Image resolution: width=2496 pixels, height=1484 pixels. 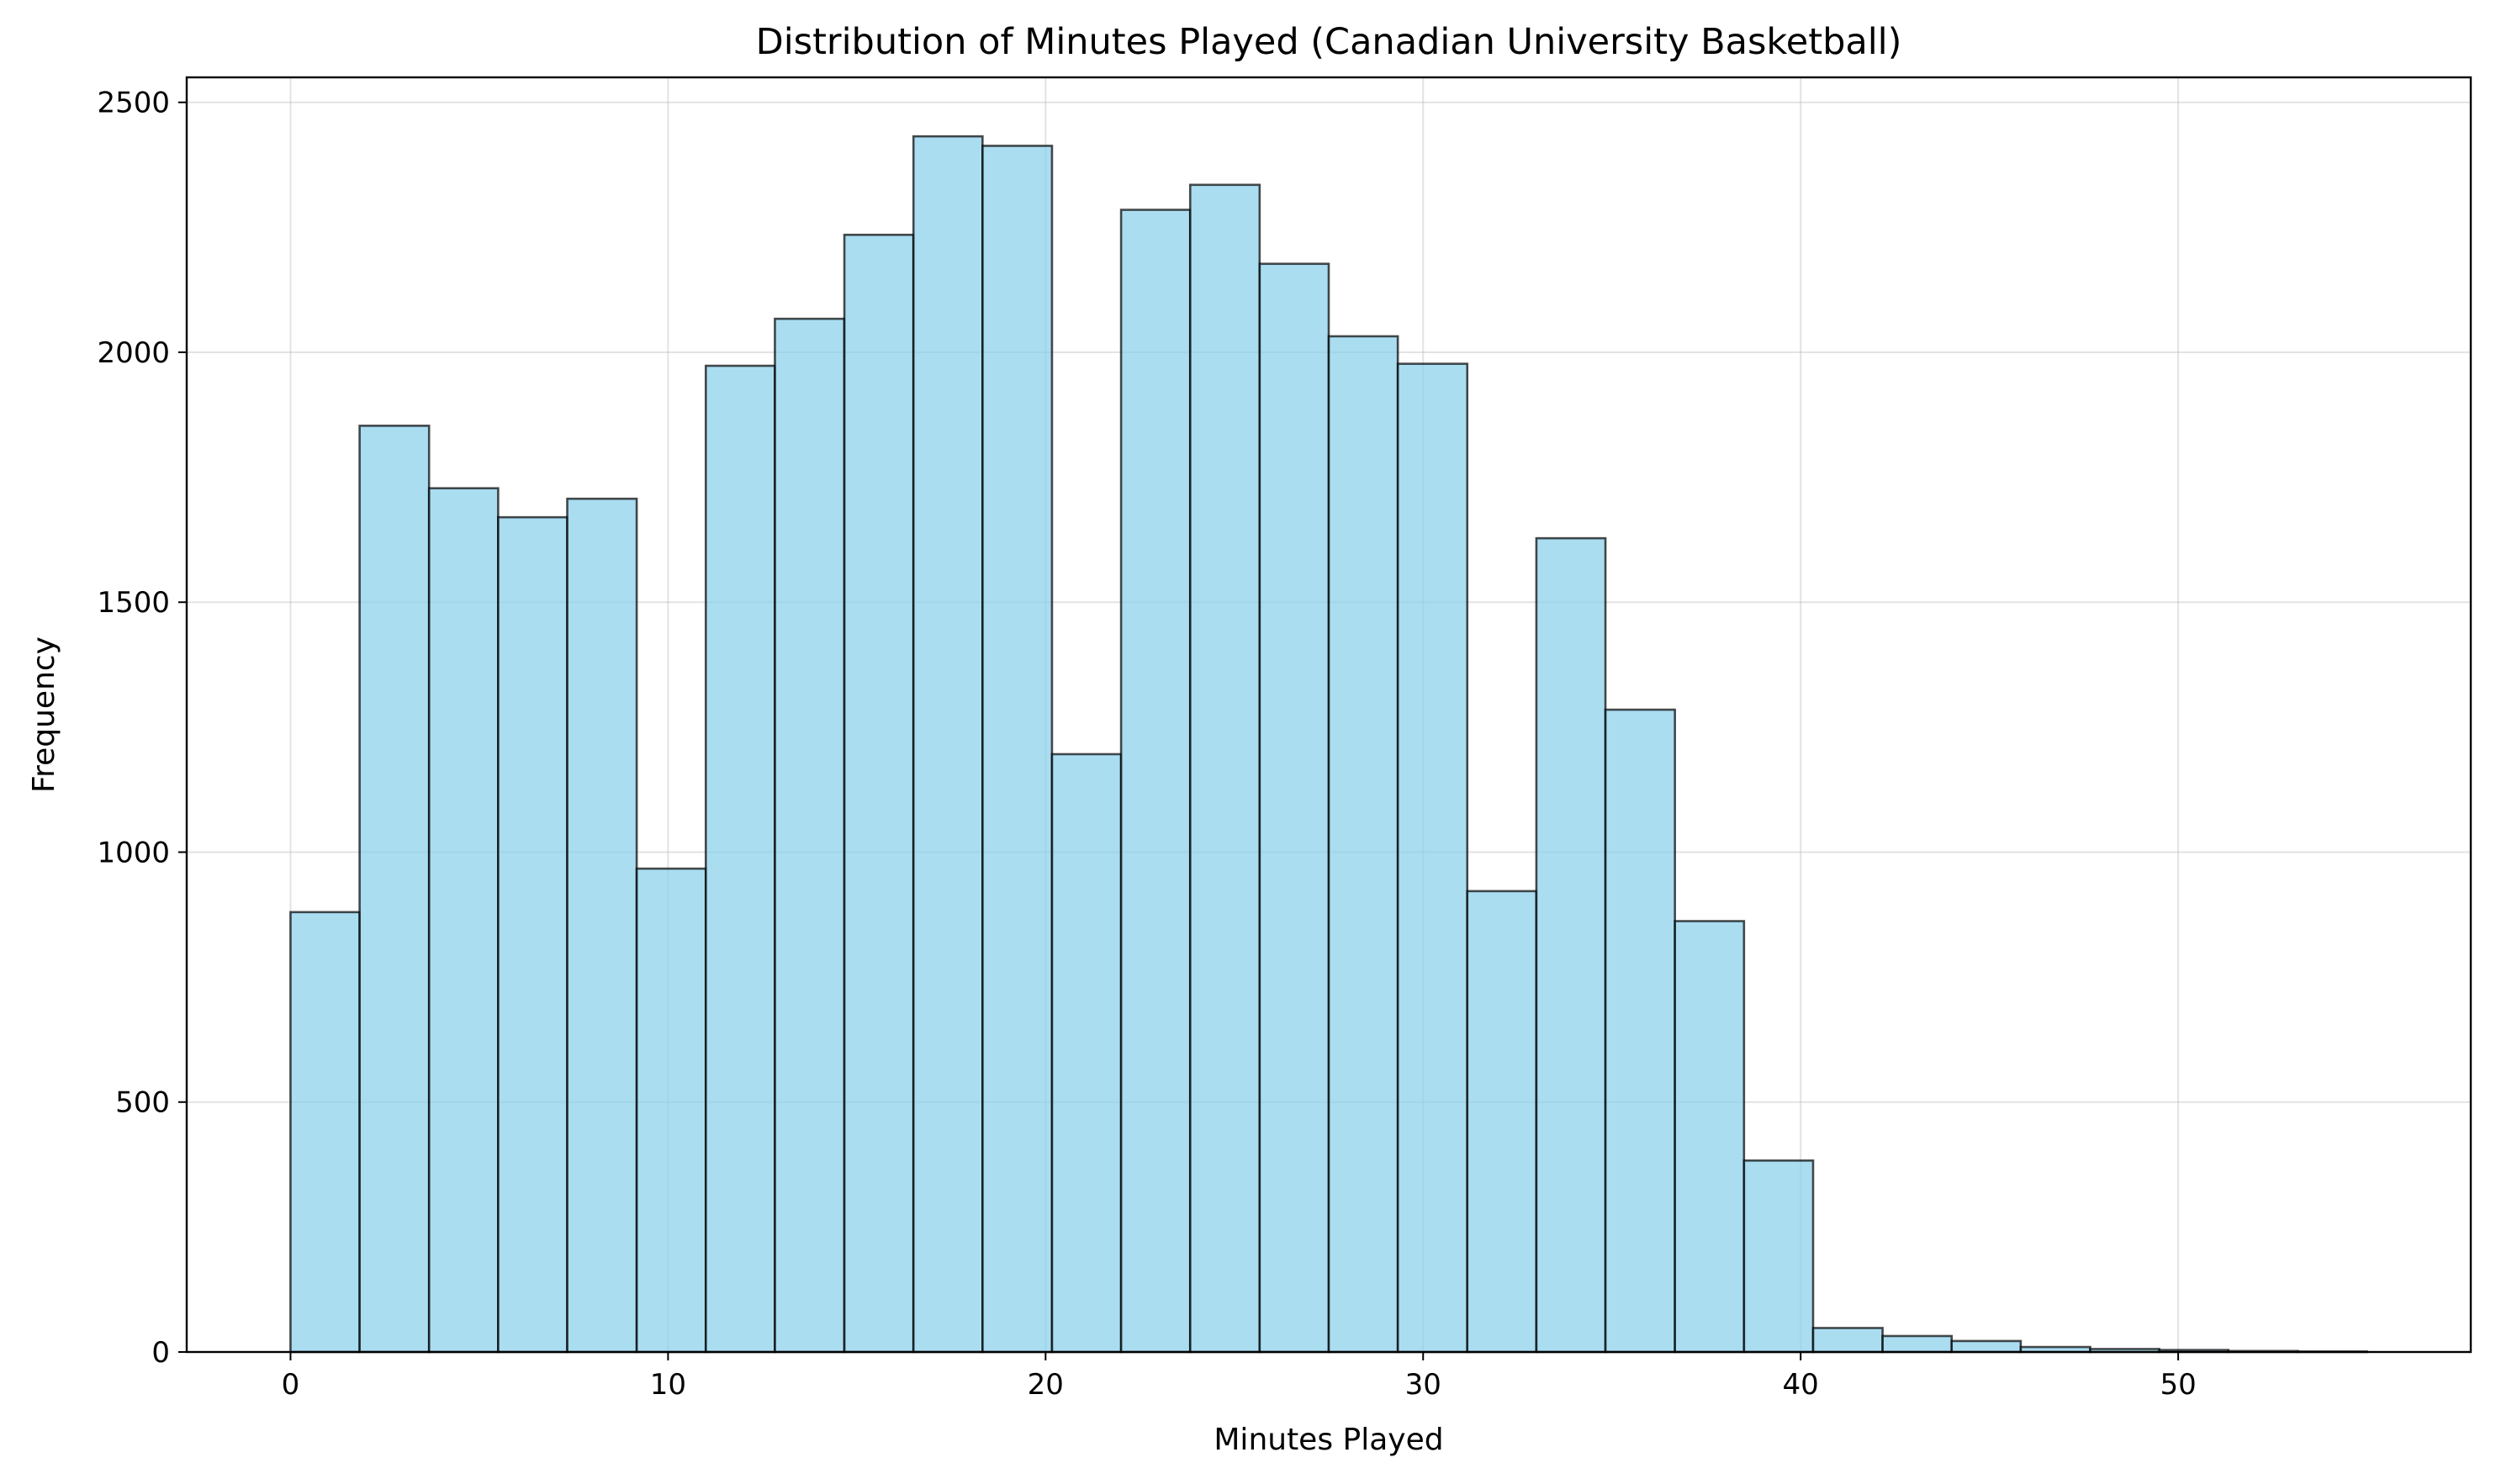 I want to click on y-tick-label: 1000, so click(x=133, y=852).